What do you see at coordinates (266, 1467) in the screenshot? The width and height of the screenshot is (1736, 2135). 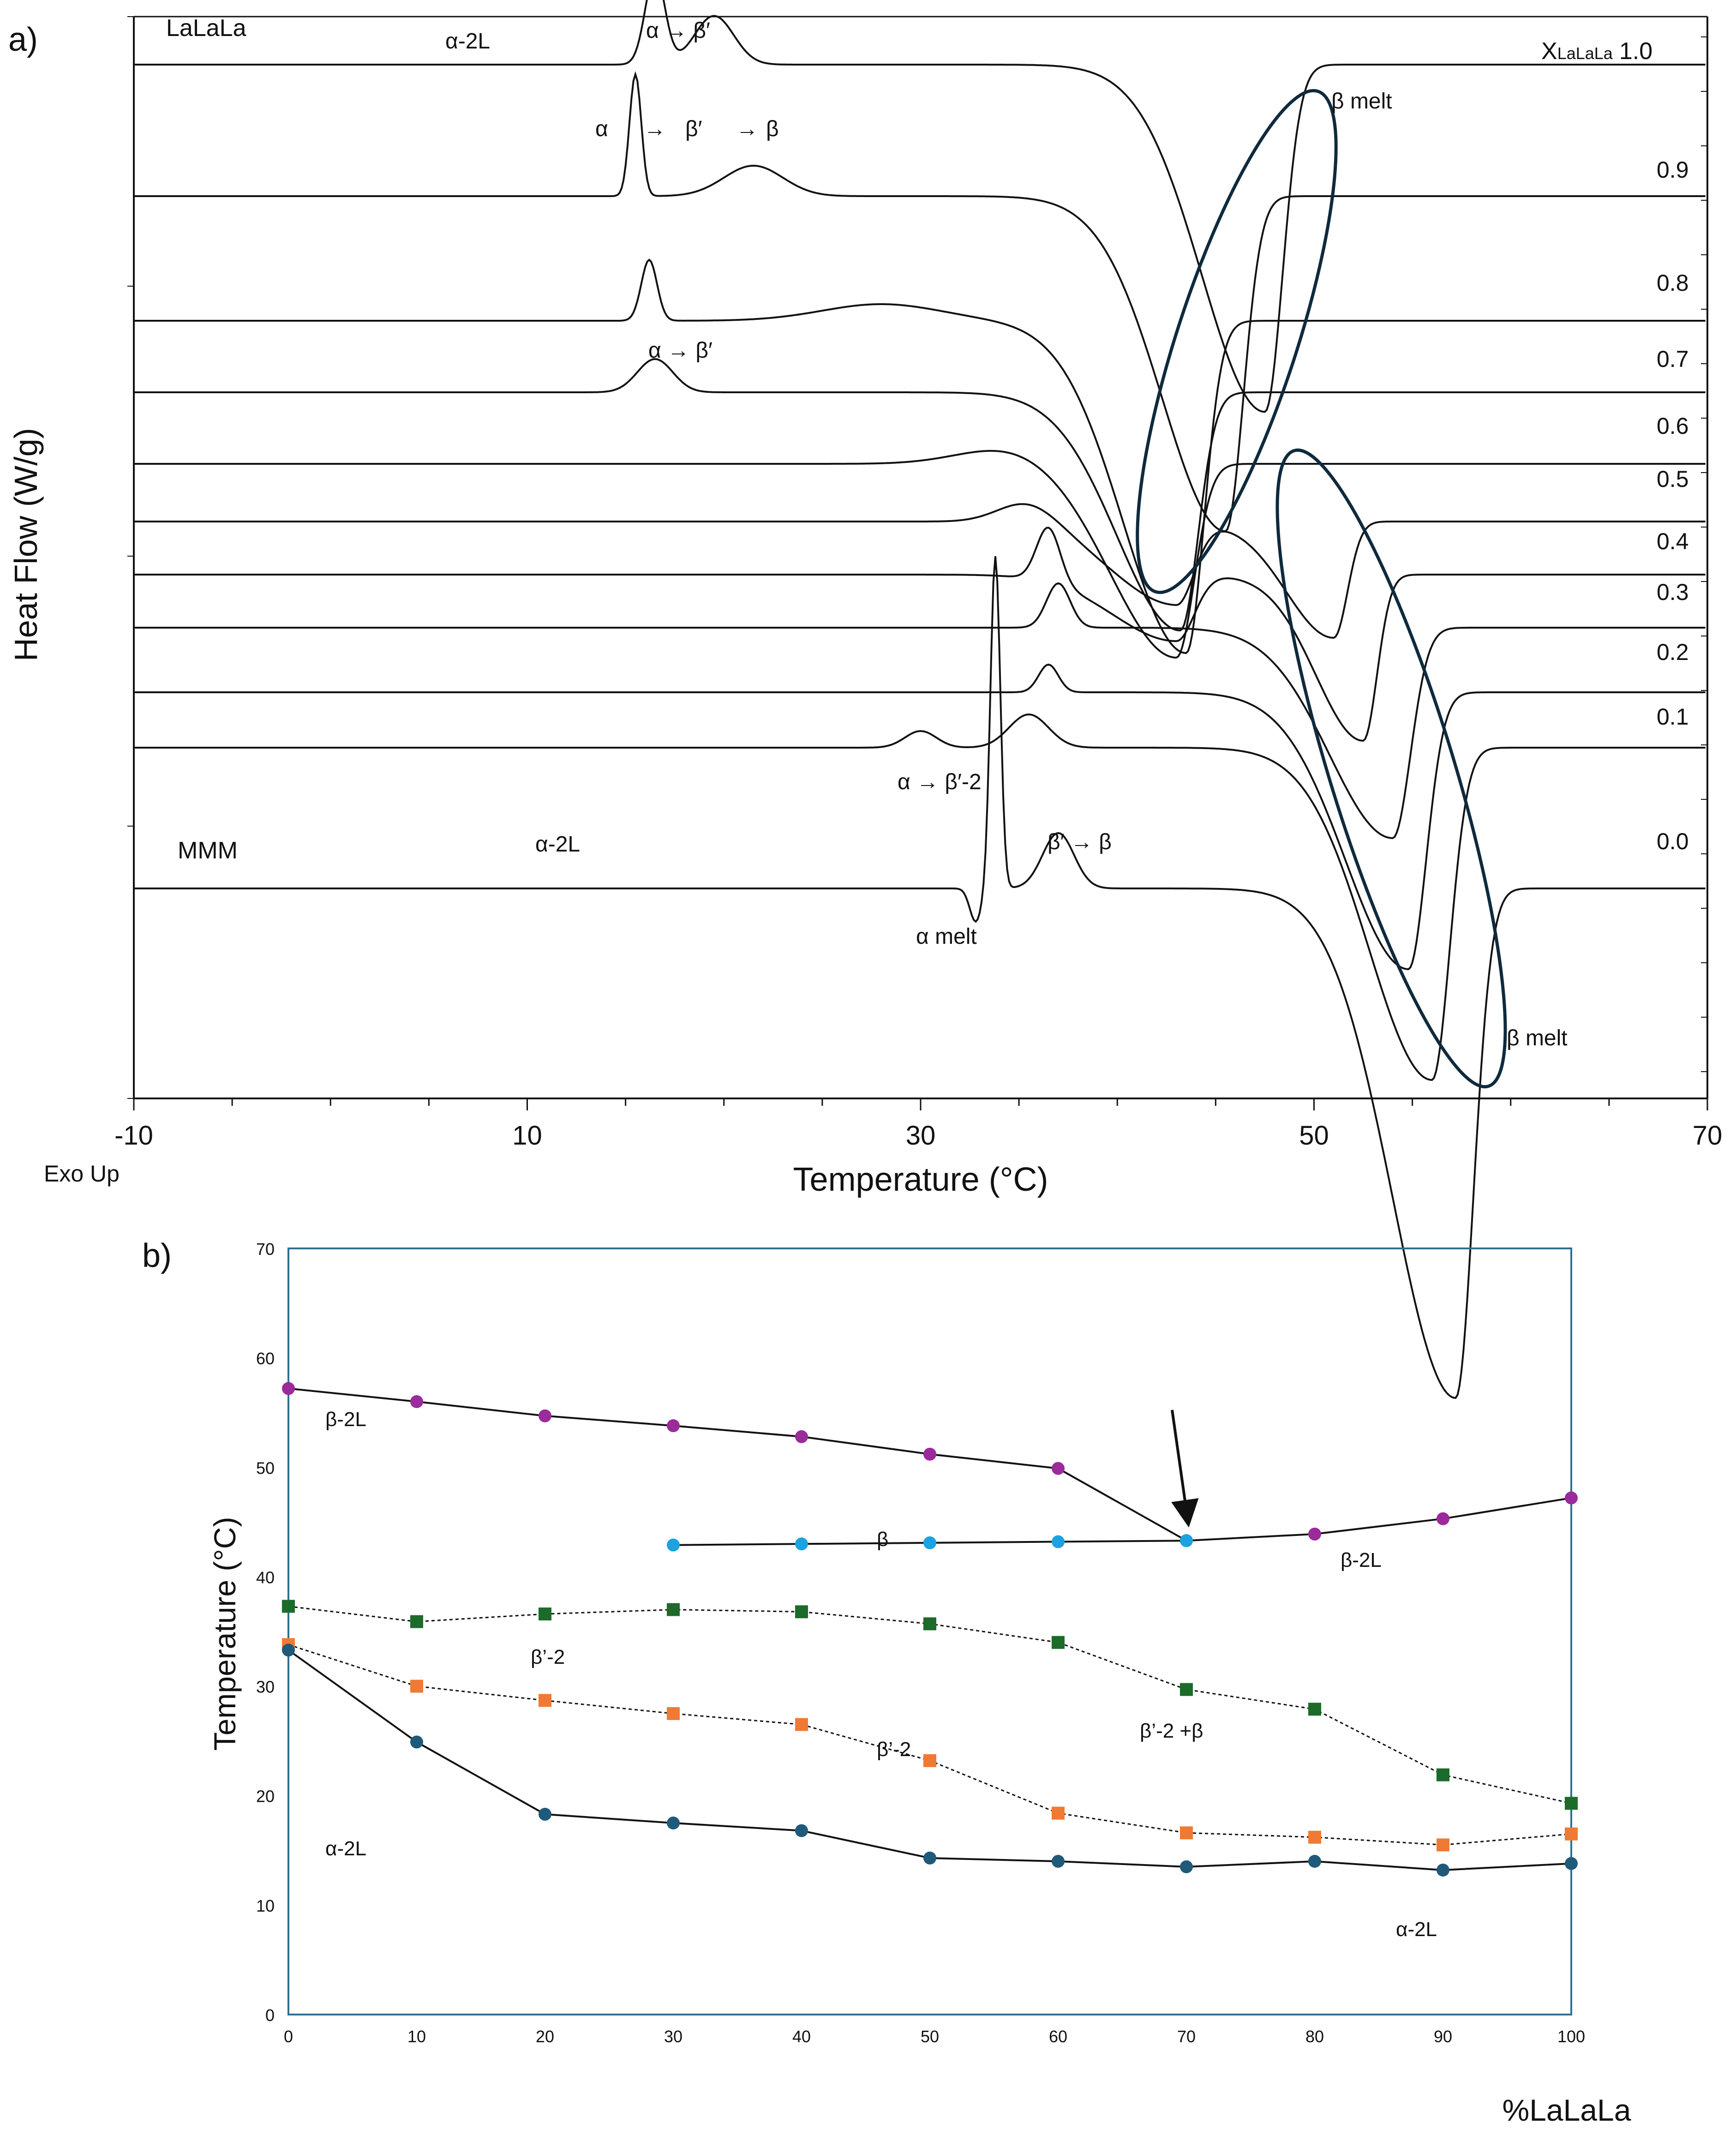 I see `y-tick-label: 50` at bounding box center [266, 1467].